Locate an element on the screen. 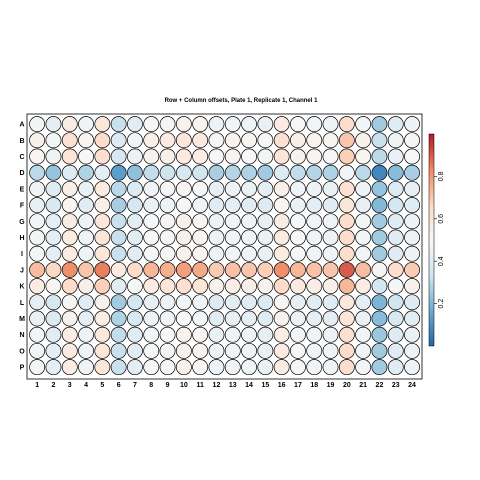 Image resolution: width=480 pixels, height=480 pixels. well-A9 is located at coordinates (167, 124).